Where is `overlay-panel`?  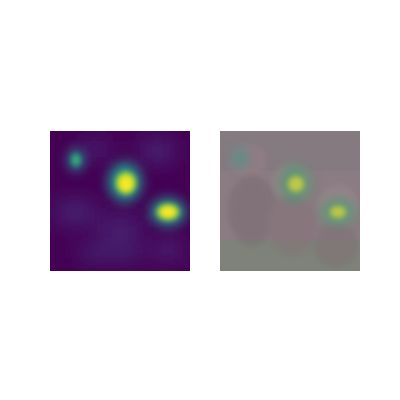 overlay-panel is located at coordinates (290, 201).